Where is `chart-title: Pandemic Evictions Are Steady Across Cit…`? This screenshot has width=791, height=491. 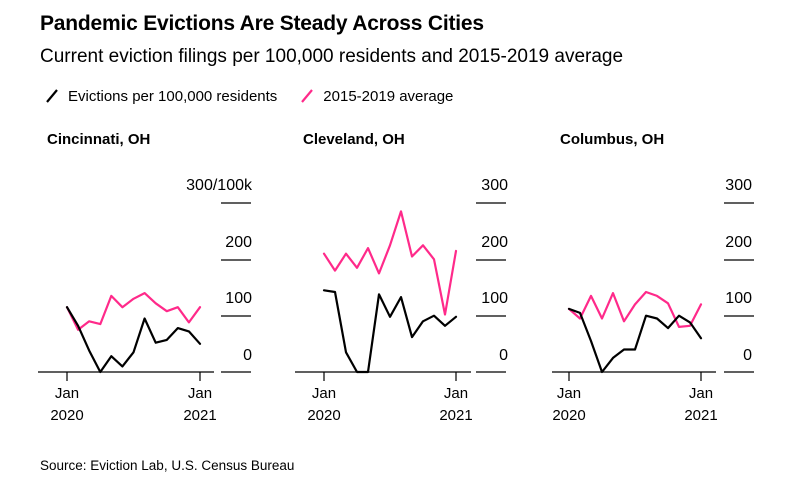 chart-title: Pandemic Evictions Are Steady Across Cit… is located at coordinates (262, 23).